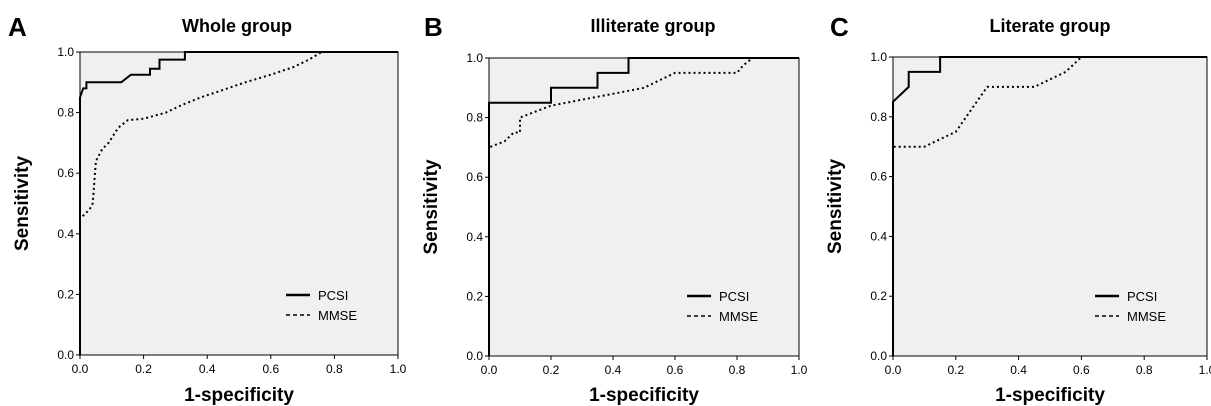  Describe the element at coordinates (652, 26) in the screenshot. I see `panel-title: Illiterate group` at that location.